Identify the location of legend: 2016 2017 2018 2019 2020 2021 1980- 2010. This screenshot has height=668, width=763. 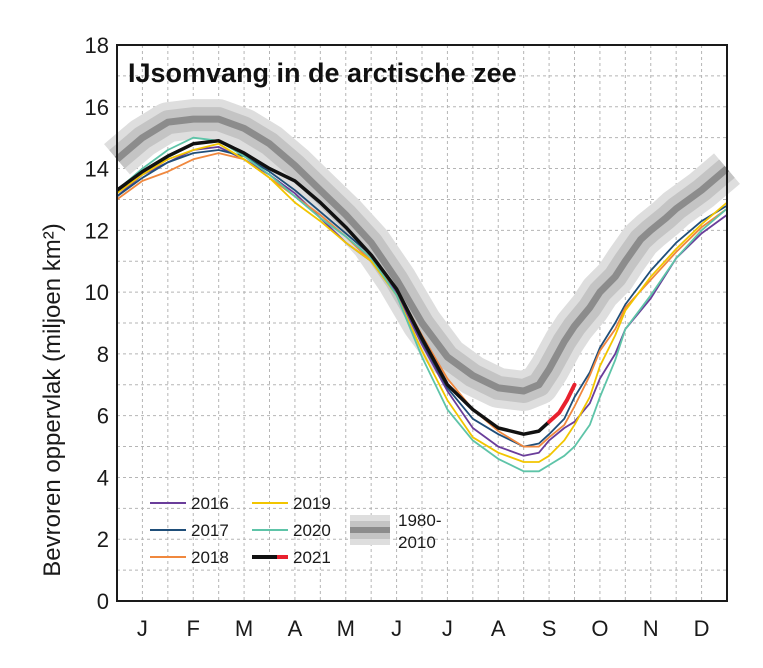
(295, 530).